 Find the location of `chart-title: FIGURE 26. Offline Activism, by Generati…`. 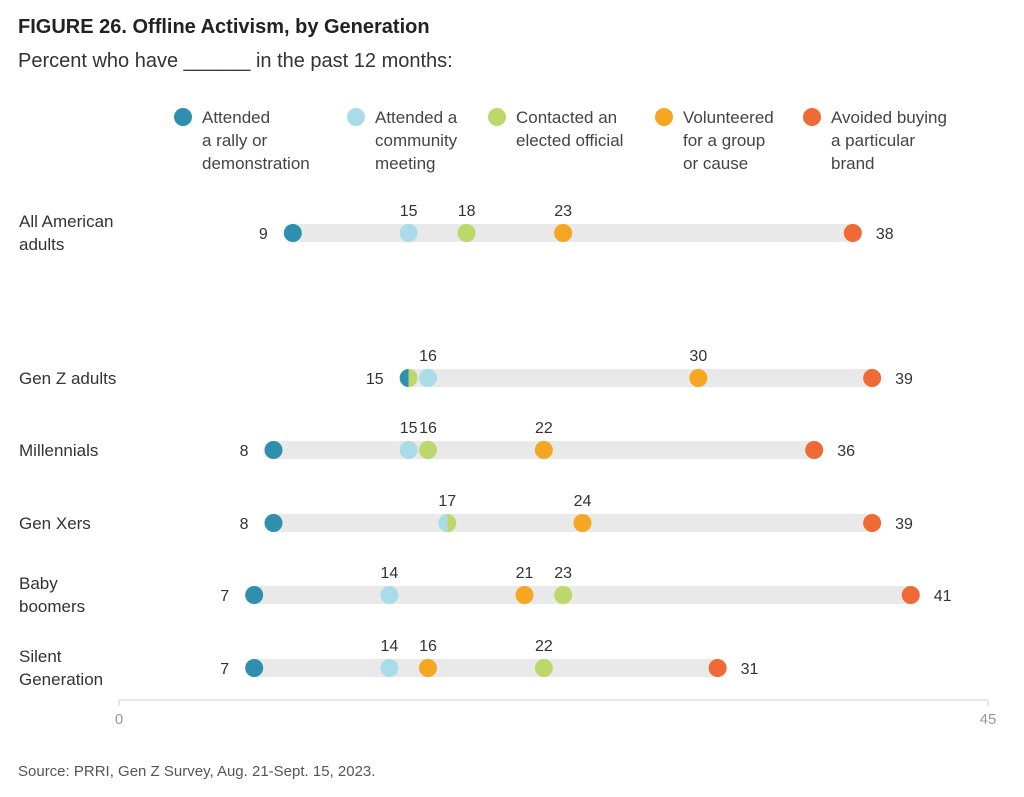

chart-title: FIGURE 26. Offline Activism, by Generati… is located at coordinates (224, 27).